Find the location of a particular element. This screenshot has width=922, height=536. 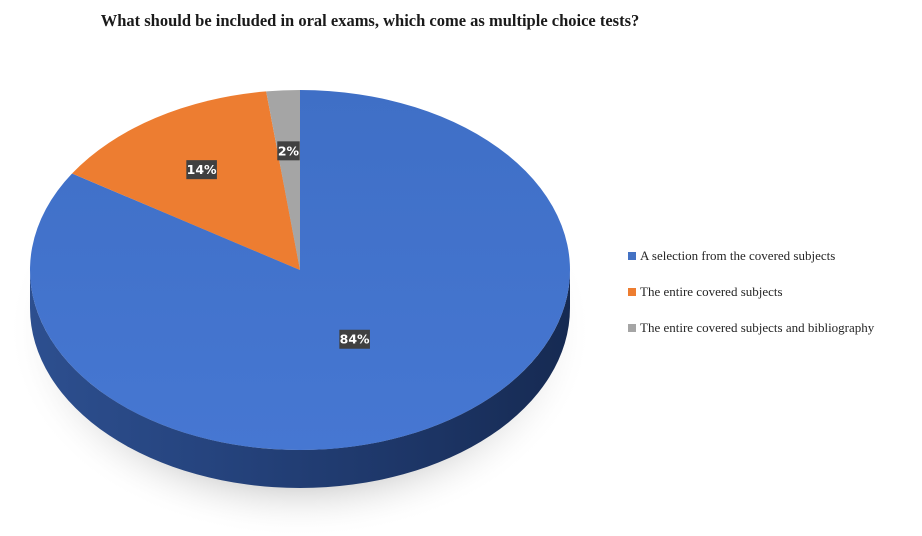

data-label: 84% is located at coordinates (355, 339).